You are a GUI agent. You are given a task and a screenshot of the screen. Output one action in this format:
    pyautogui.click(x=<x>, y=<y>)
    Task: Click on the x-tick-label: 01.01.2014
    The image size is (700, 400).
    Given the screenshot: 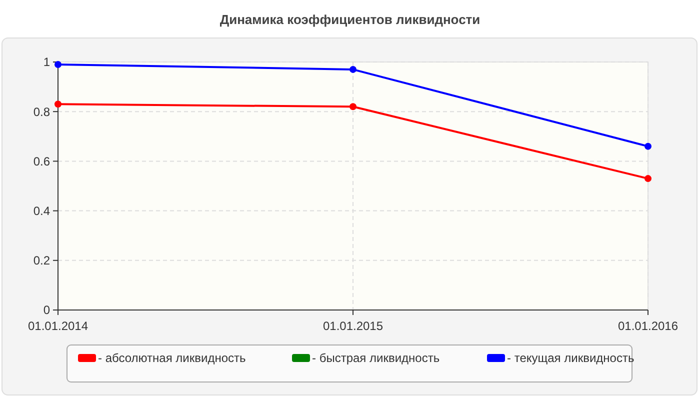 What is the action you would take?
    pyautogui.click(x=58, y=326)
    